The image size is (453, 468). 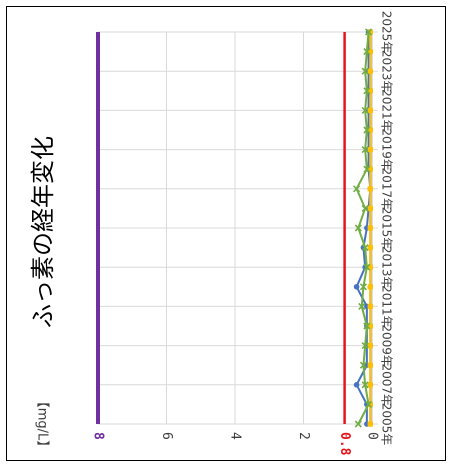 I want to click on year-tick-label: 2011年, so click(x=387, y=306).